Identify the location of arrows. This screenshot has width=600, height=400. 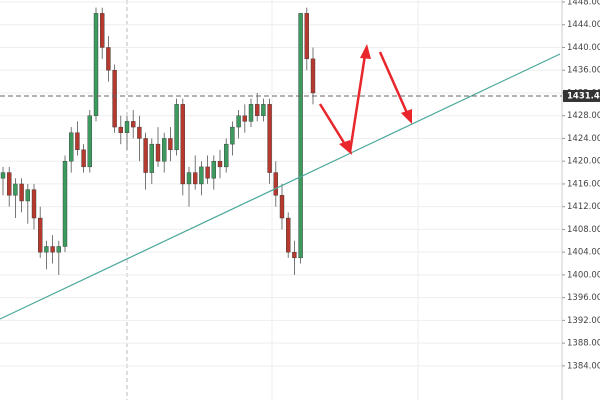
(365, 99).